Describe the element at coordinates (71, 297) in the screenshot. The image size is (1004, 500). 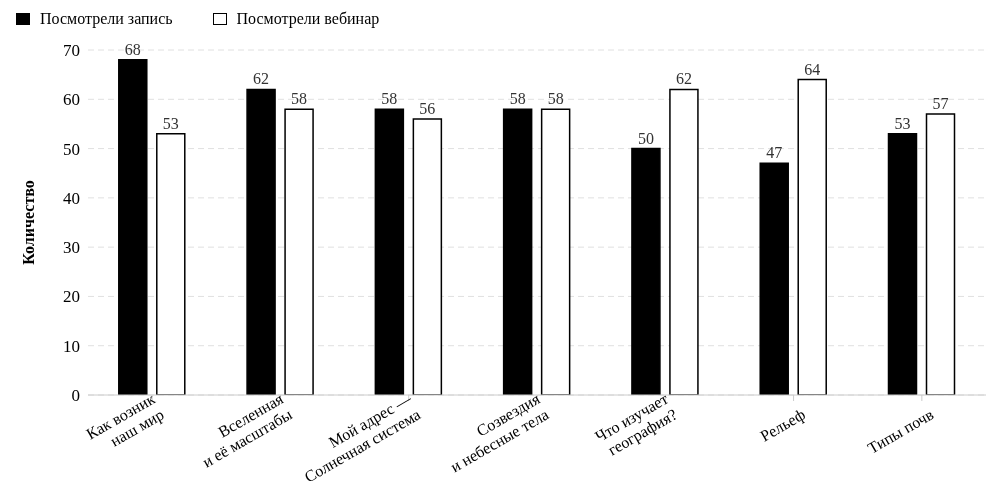
I see `y-tick-label: 20` at that location.